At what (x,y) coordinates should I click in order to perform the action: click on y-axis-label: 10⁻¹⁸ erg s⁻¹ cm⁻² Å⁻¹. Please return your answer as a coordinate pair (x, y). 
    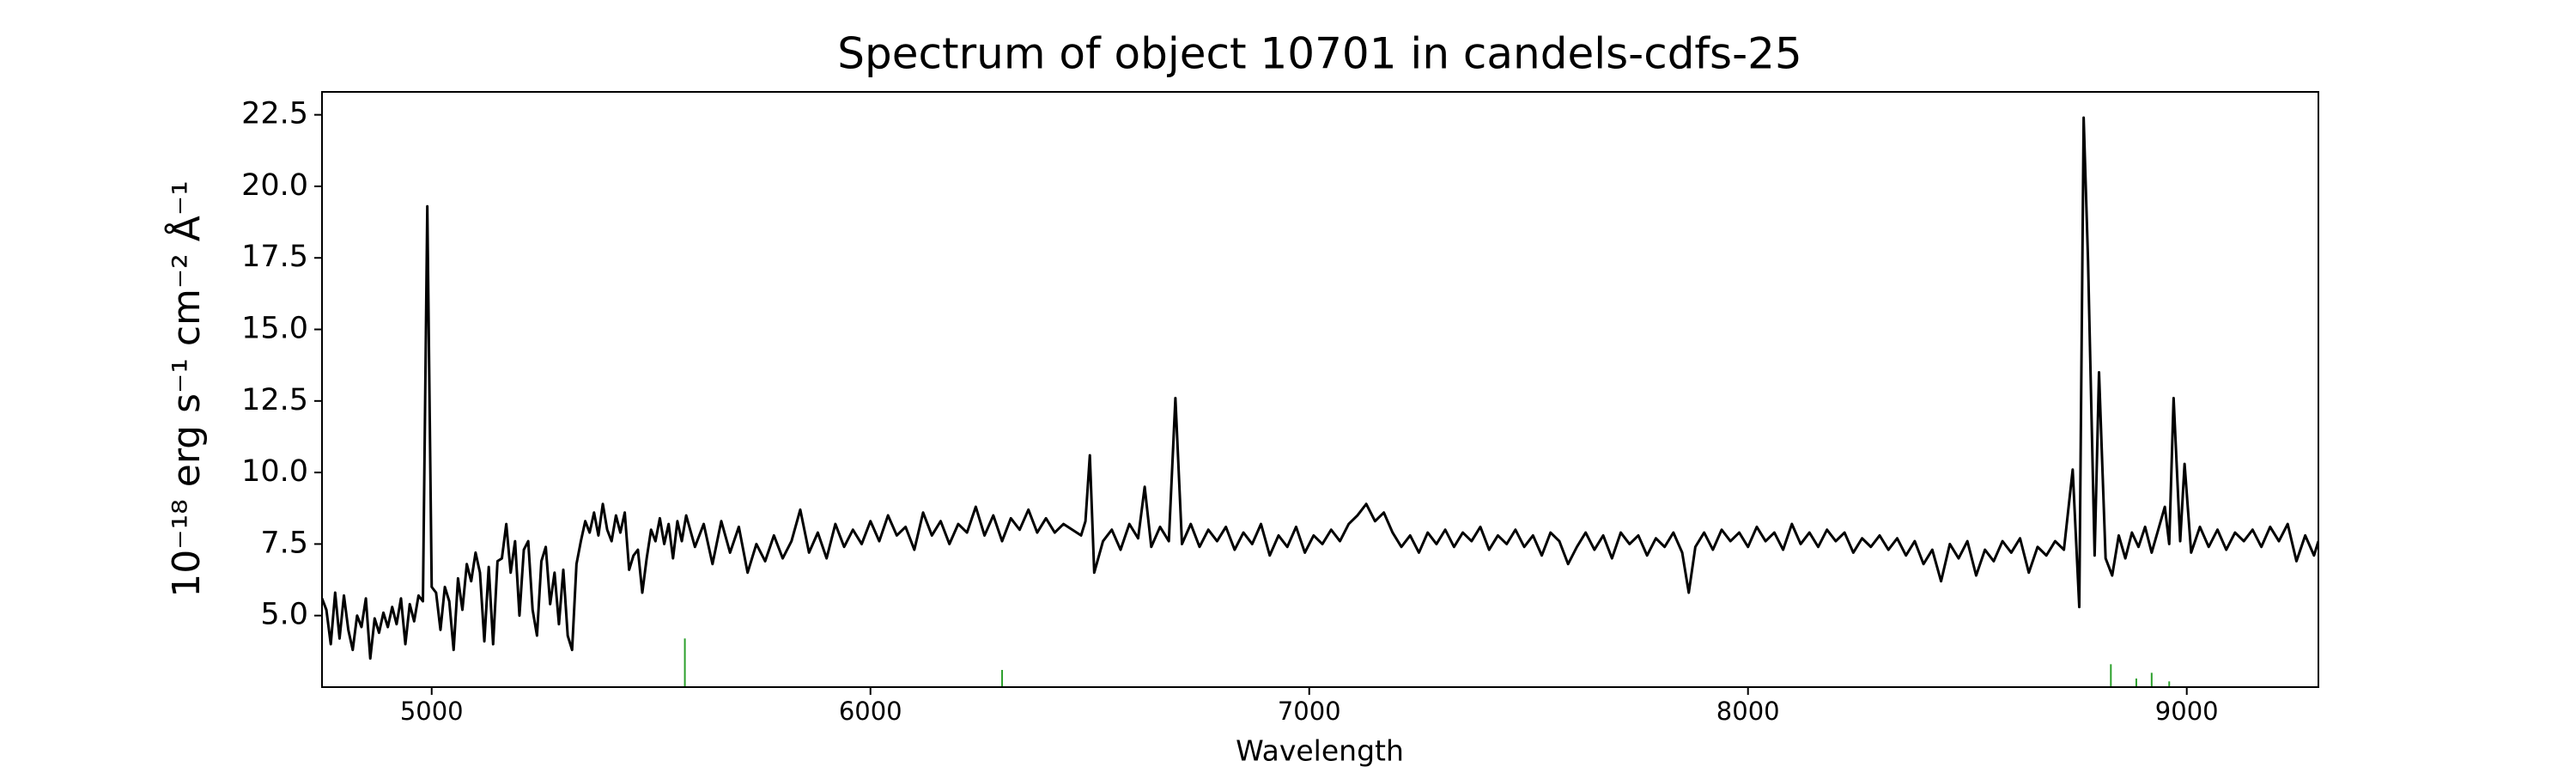
    Looking at the image, I should click on (186, 388).